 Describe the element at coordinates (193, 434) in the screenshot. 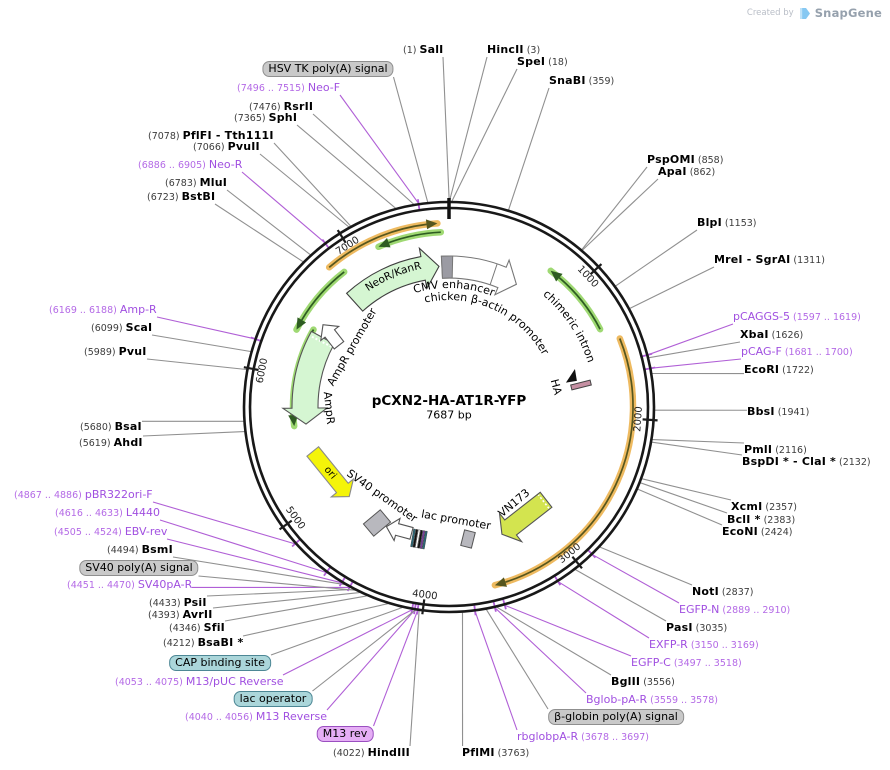

I see `callout-line-AhdI` at that location.